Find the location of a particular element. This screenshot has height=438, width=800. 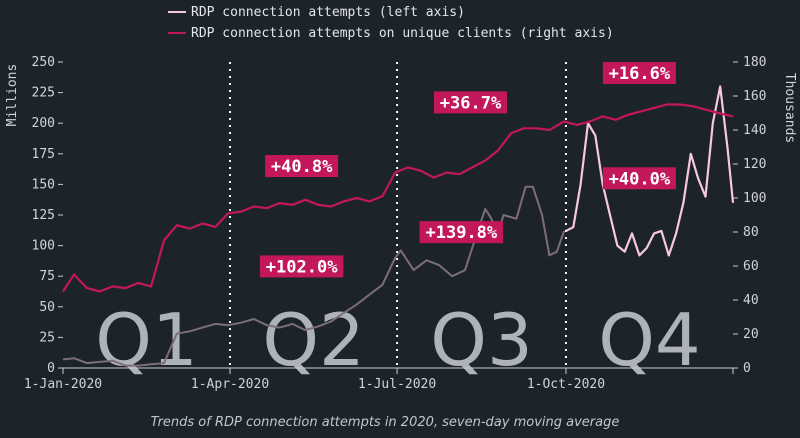

x-tick-label: 1-Apr-2020 is located at coordinates (230, 384).